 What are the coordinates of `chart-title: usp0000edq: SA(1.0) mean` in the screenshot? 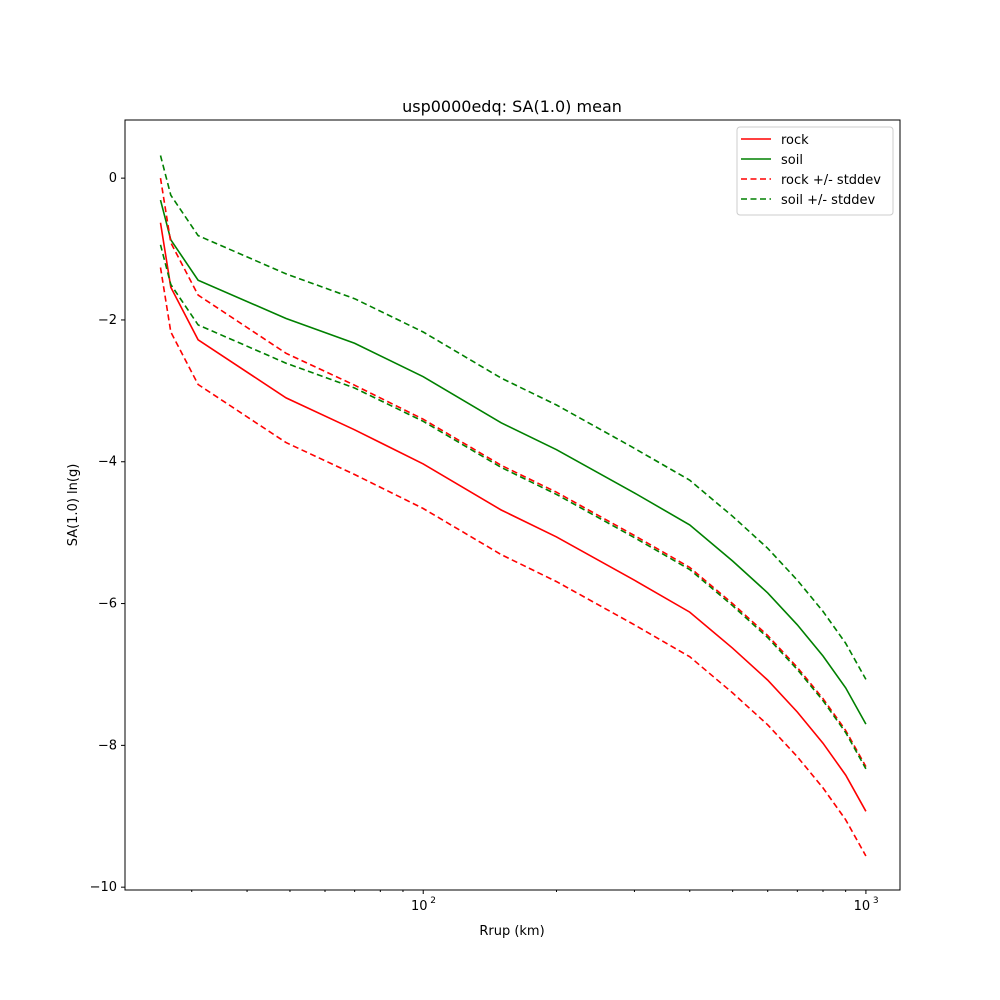 It's located at (512, 106).